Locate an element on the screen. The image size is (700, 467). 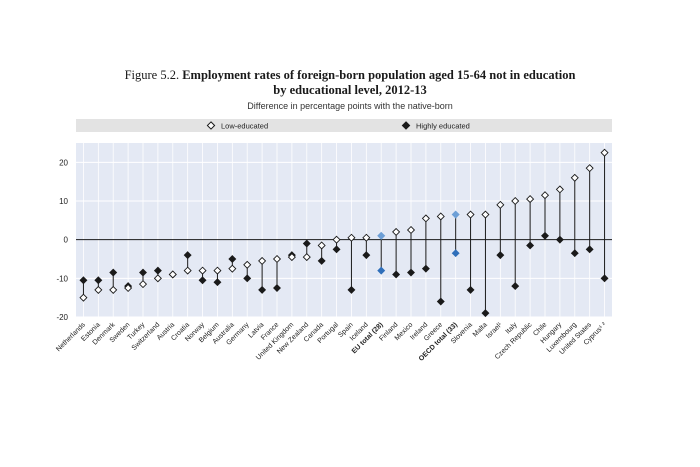
y-tick-label: 20 is located at coordinates (63, 162).